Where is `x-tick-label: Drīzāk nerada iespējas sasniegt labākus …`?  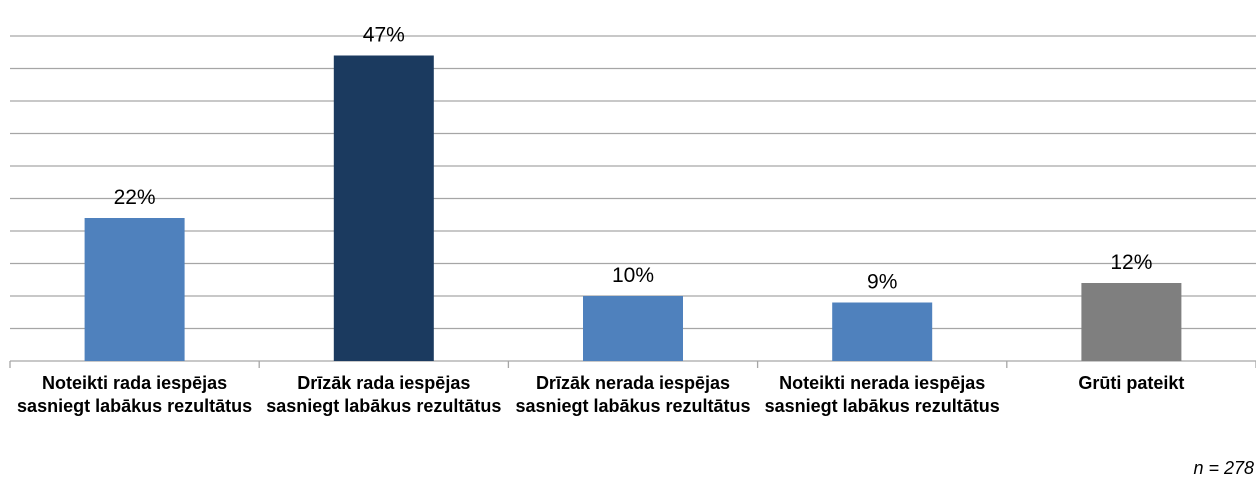
x-tick-label: Drīzāk nerada iespējas sasniegt labākus … is located at coordinates (633, 394).